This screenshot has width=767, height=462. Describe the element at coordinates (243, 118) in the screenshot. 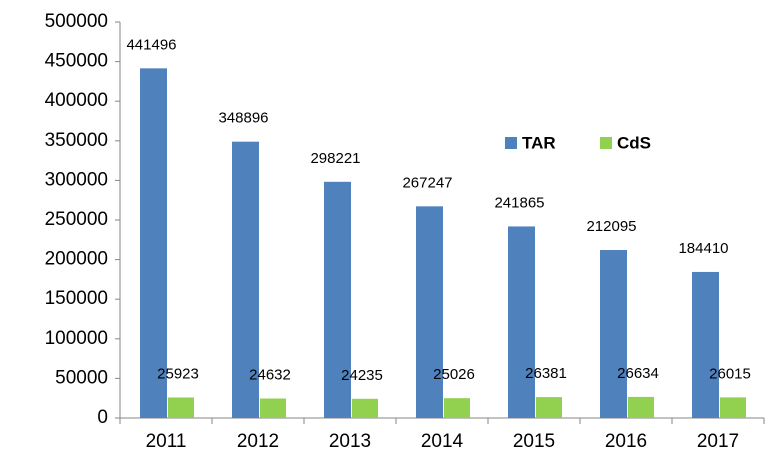

I see `data-label: 348896` at that location.